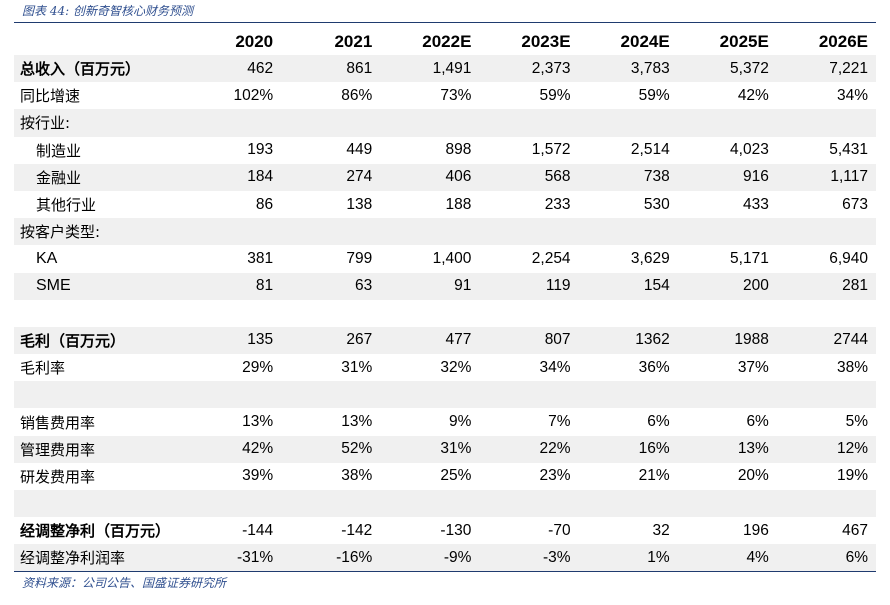 The height and width of the screenshot is (605, 890). Describe the element at coordinates (98, 232) in the screenshot. I see `row-label: 按客户类型:` at that location.